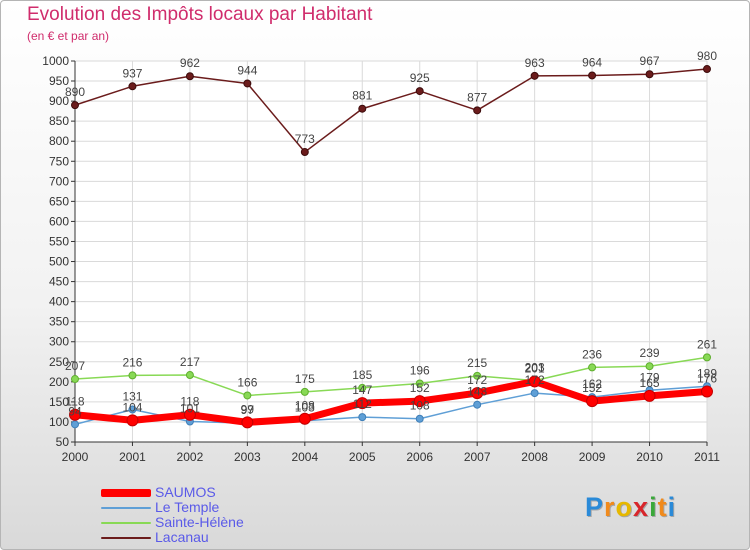 The height and width of the screenshot is (550, 750). What do you see at coordinates (59, 362) in the screenshot?
I see `y-tick-label: 250` at bounding box center [59, 362].